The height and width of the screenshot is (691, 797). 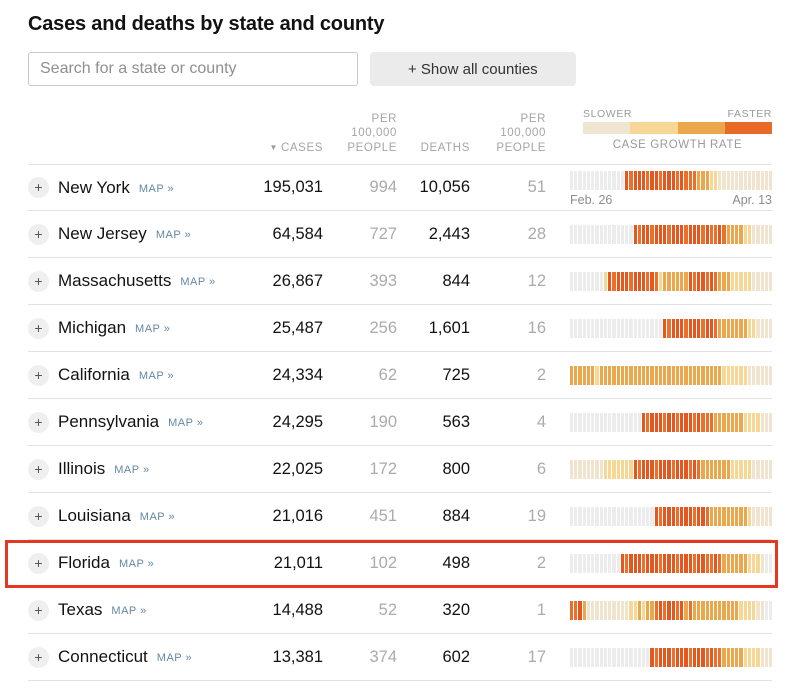 What do you see at coordinates (473, 69) in the screenshot?
I see `show-all-counties-button: + Show all counties` at bounding box center [473, 69].